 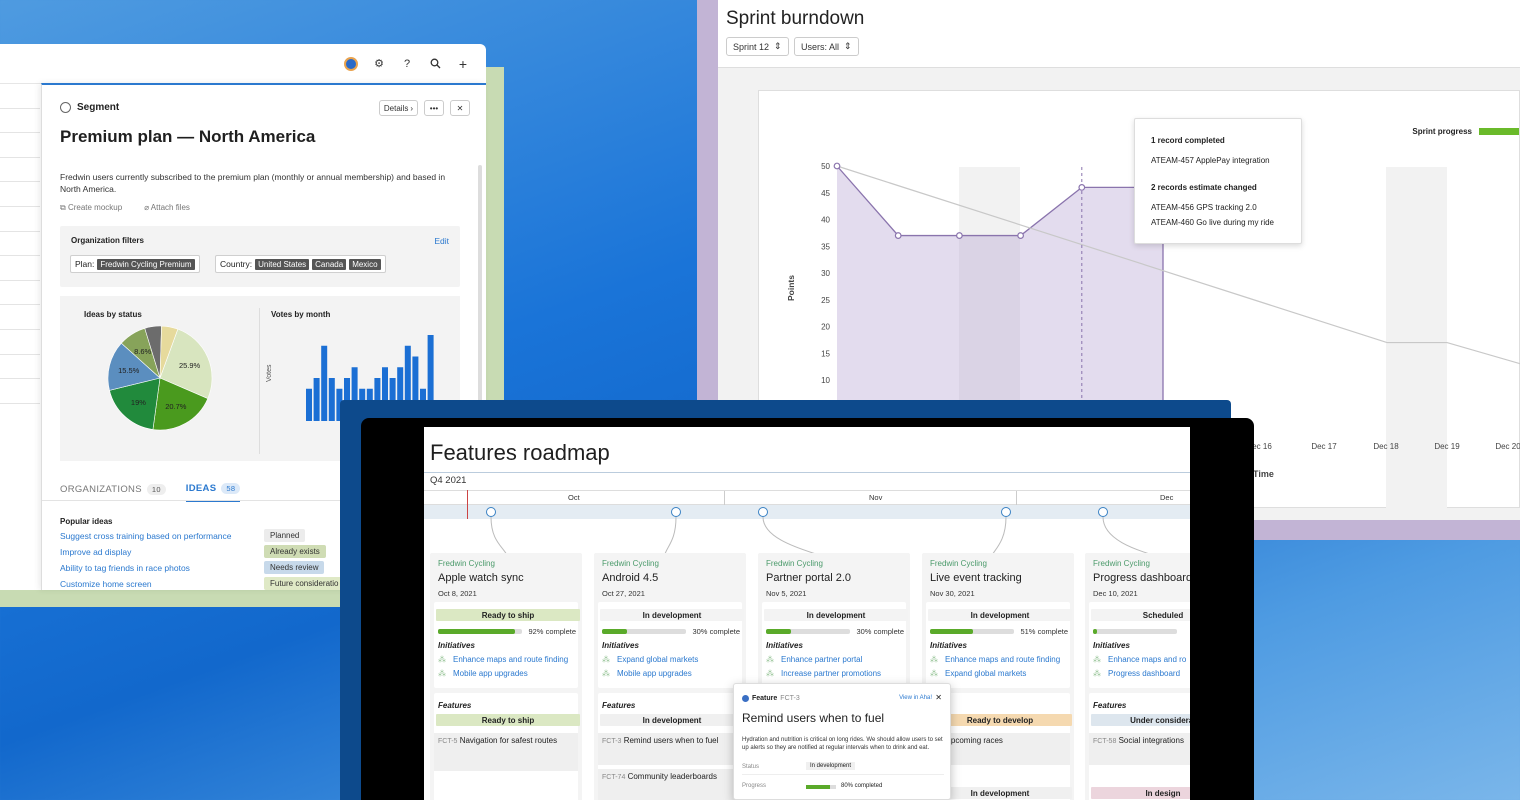 I want to click on feature-item: FCT-58 Social integrations, so click(x=1139, y=749).